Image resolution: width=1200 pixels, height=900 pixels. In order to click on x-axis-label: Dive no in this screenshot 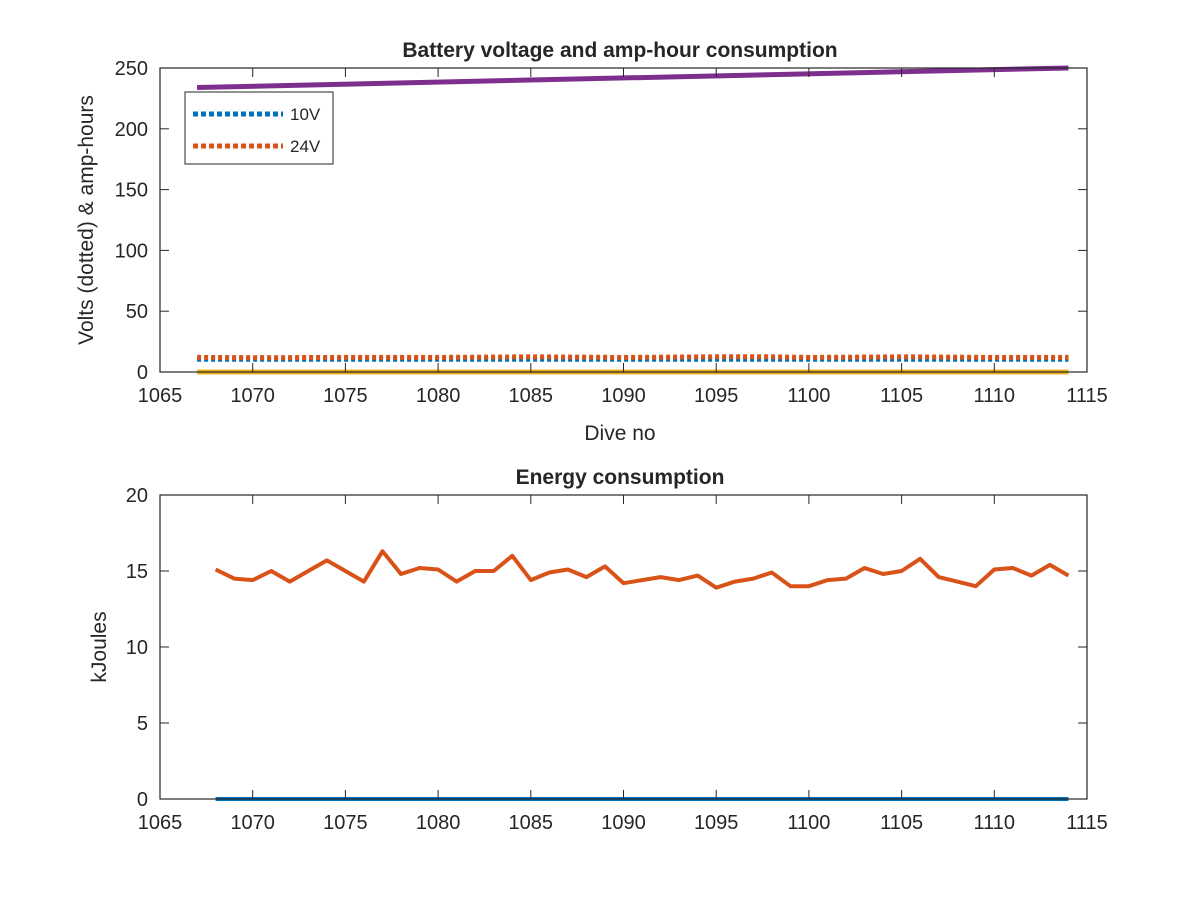, I will do `click(619, 433)`.